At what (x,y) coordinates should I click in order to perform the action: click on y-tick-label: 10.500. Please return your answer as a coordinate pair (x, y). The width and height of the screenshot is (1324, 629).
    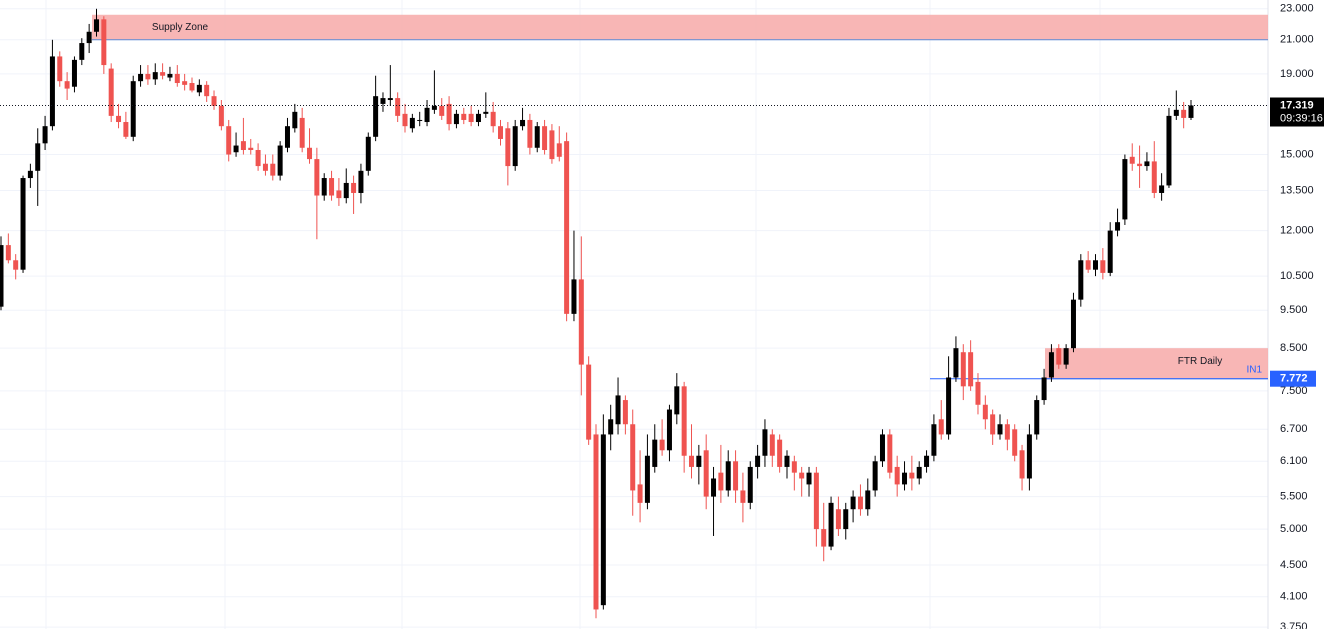
    Looking at the image, I should click on (1297, 276).